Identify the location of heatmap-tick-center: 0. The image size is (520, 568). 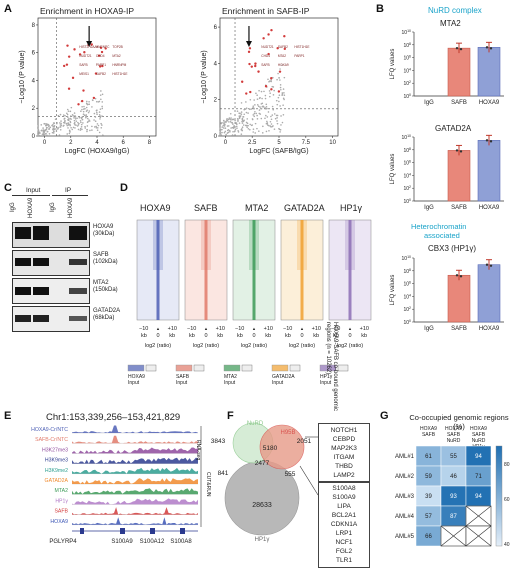
(253, 336).